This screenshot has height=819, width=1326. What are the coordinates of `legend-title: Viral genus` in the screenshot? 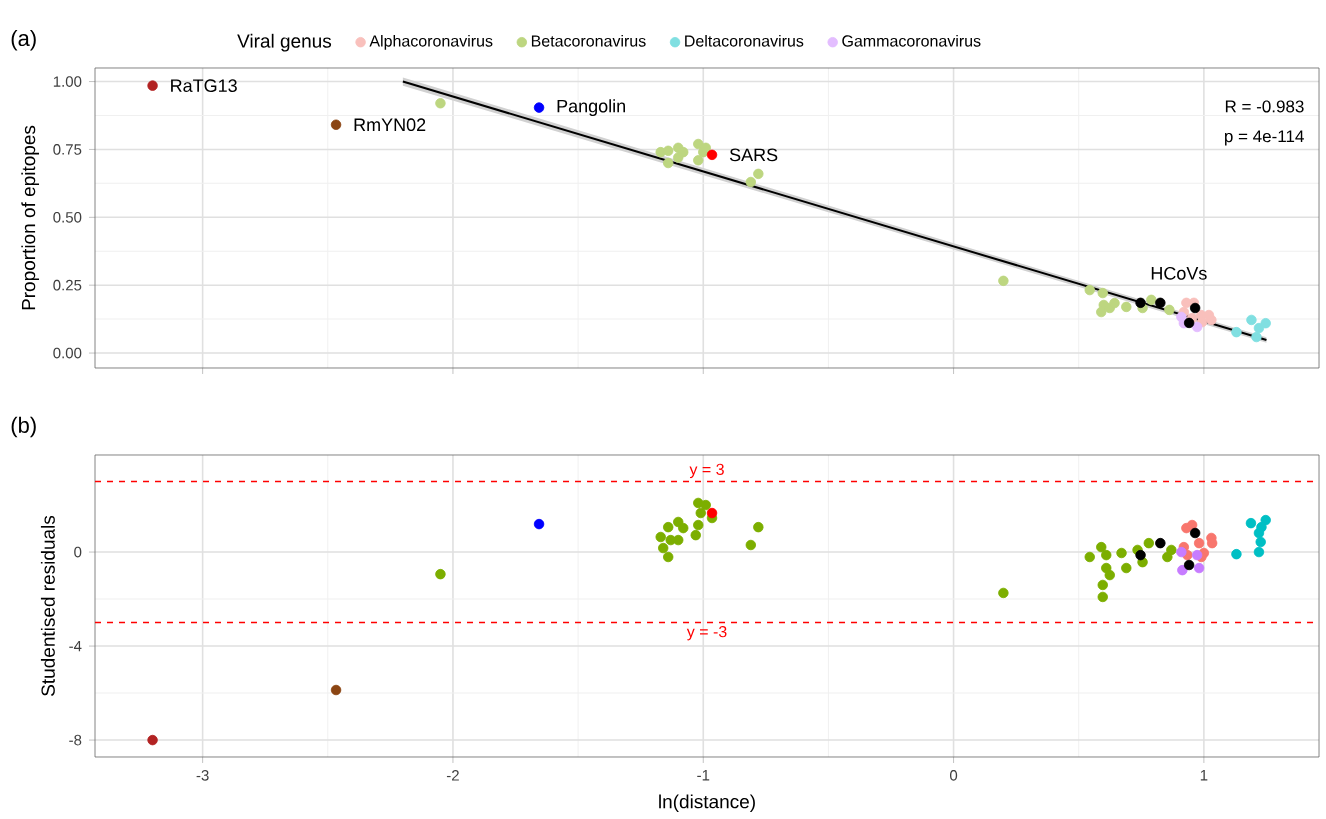 It's located at (284, 42).